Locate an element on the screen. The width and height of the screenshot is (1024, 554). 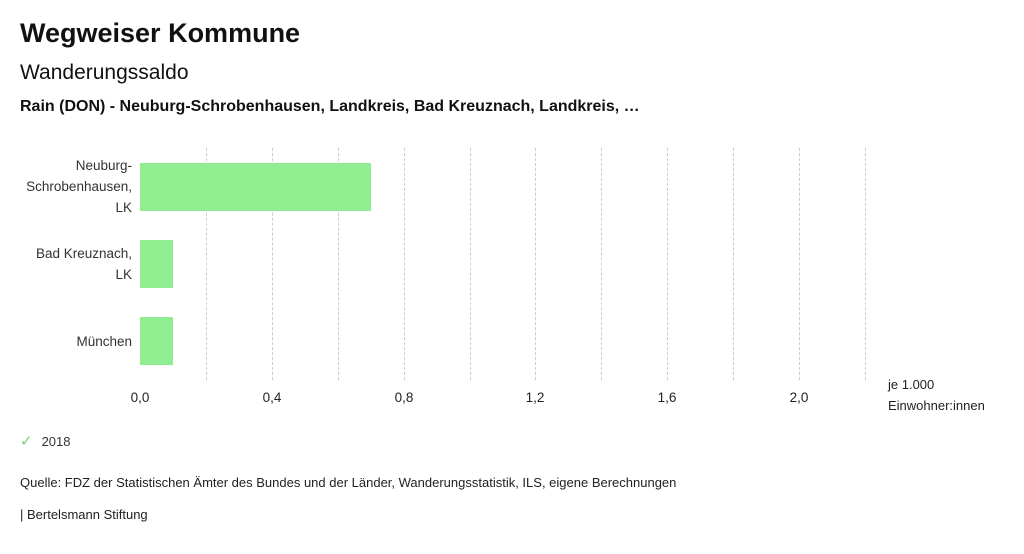
category-label: München is located at coordinates (104, 341).